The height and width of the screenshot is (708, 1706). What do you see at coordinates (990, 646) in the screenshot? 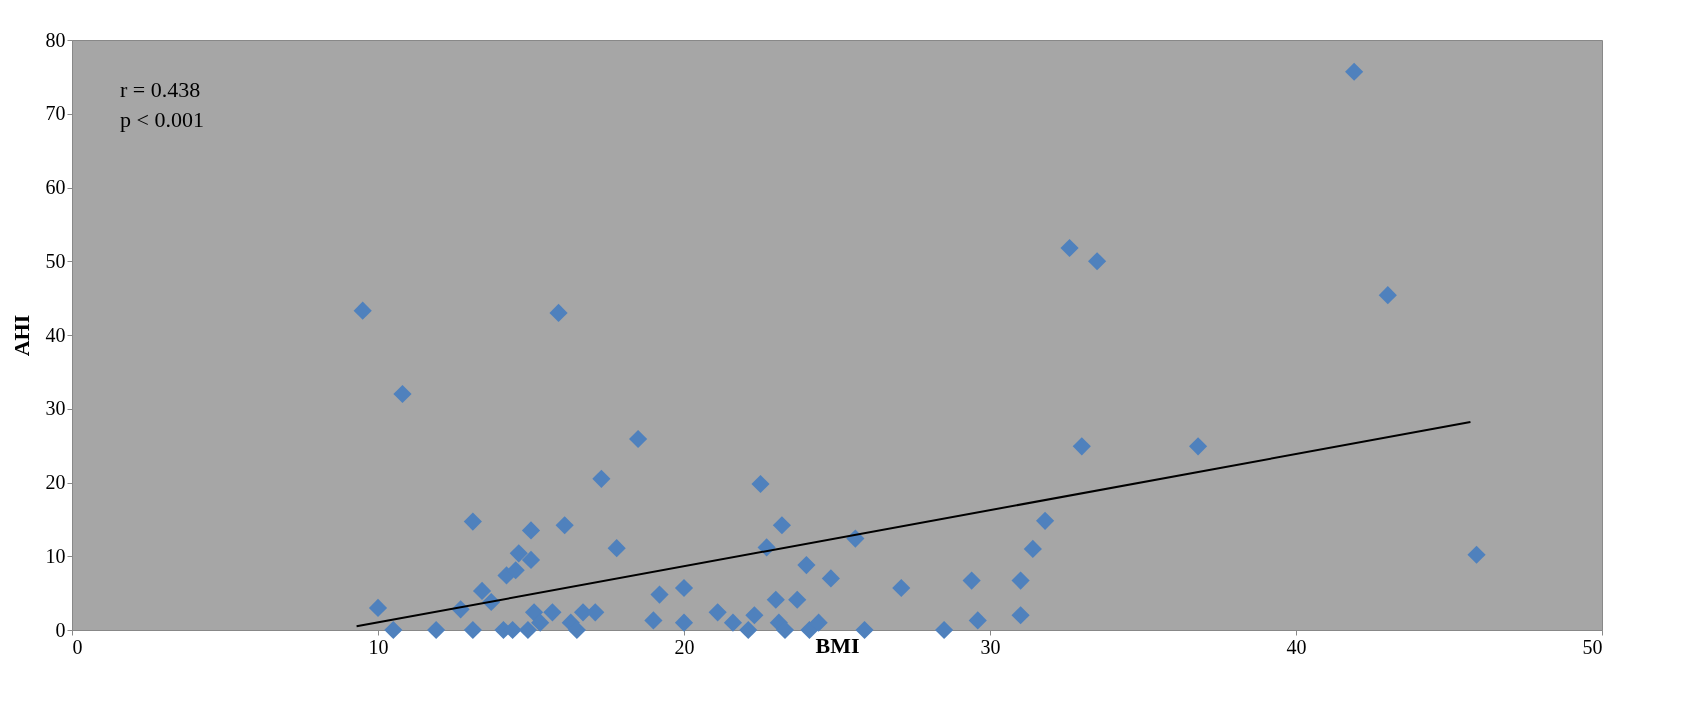
I see `x-tick-label: 30` at bounding box center [990, 646].